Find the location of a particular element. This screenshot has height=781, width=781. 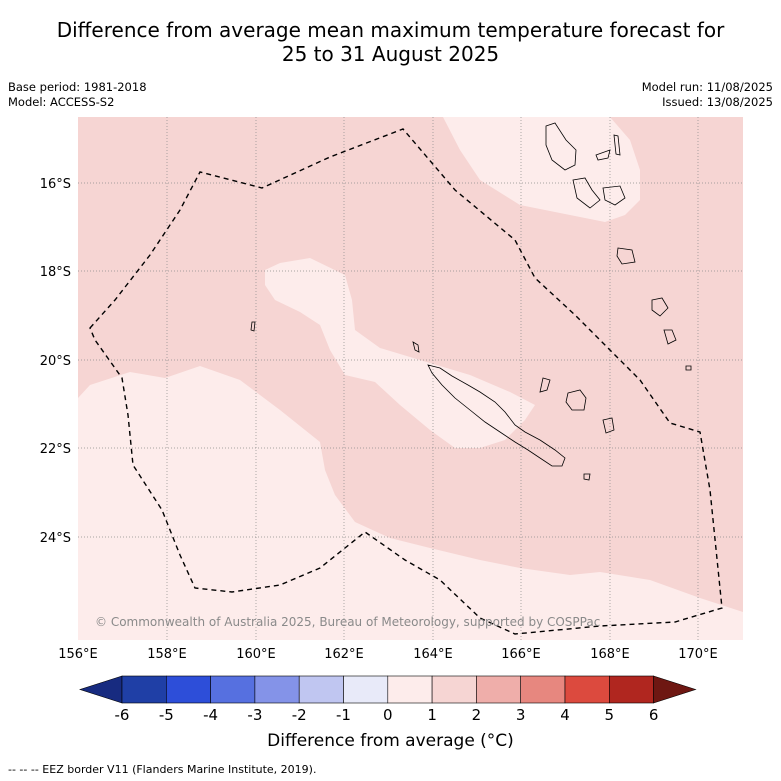

x-tick-158: 158°E is located at coordinates (167, 654).